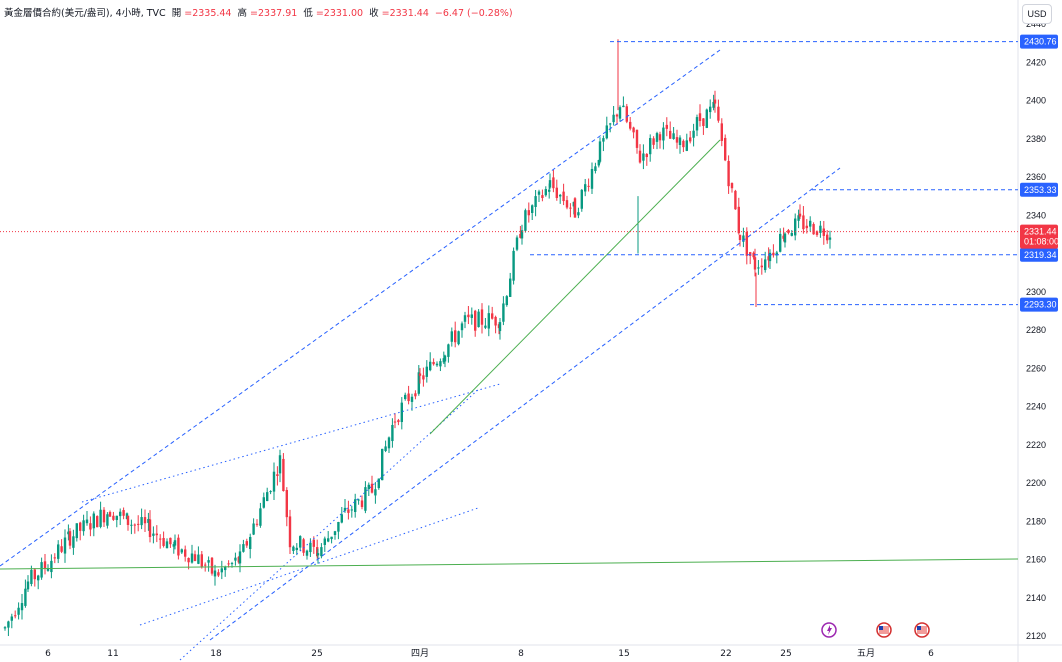  What do you see at coordinates (1036, 560) in the screenshot?
I see `y-tick-label: 2160` at bounding box center [1036, 560].